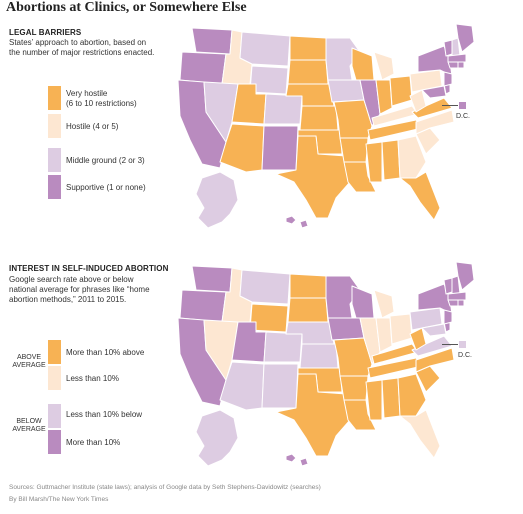  I want to click on below-average-label: BELOW AVERAGE, so click(29, 425).